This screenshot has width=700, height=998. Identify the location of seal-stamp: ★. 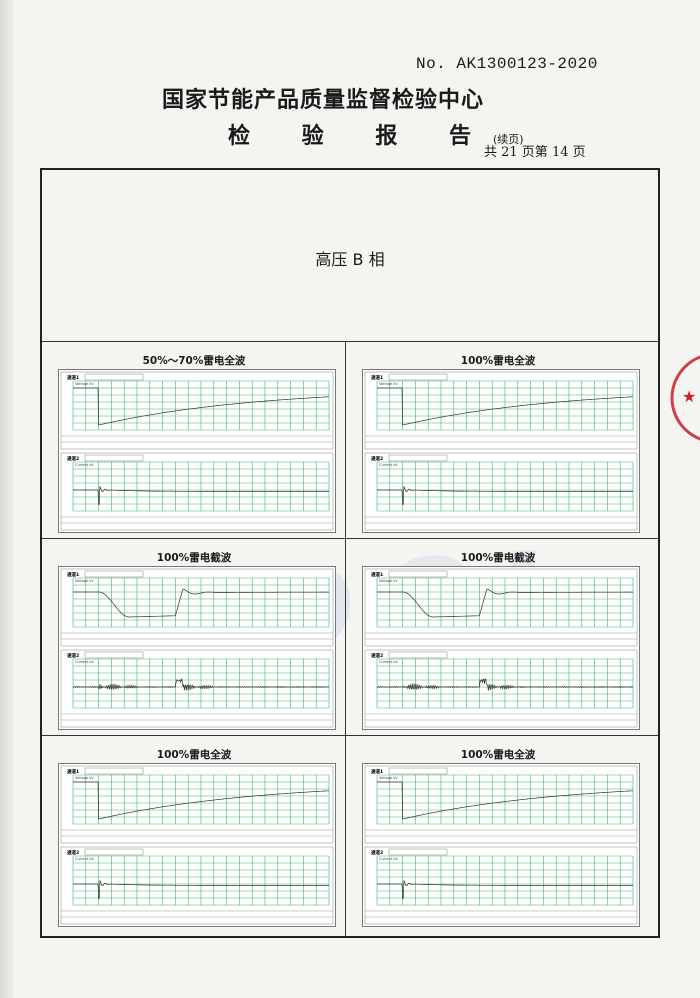
(685, 398).